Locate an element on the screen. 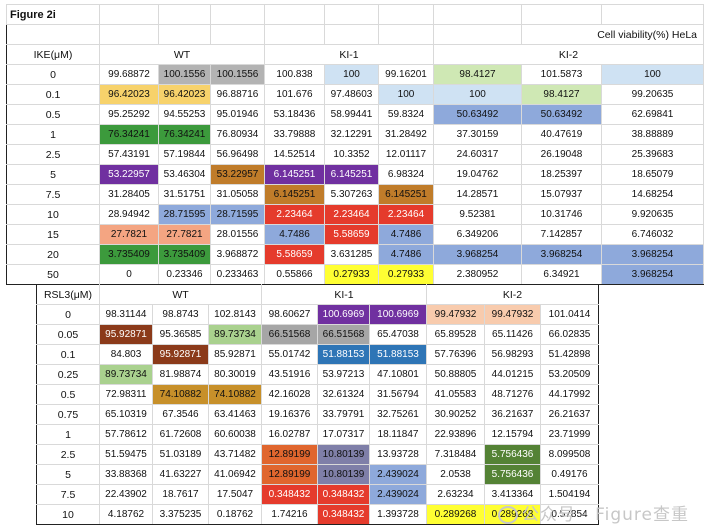 The width and height of the screenshot is (705, 527). viability-cell: 27.7821 is located at coordinates (184, 234).